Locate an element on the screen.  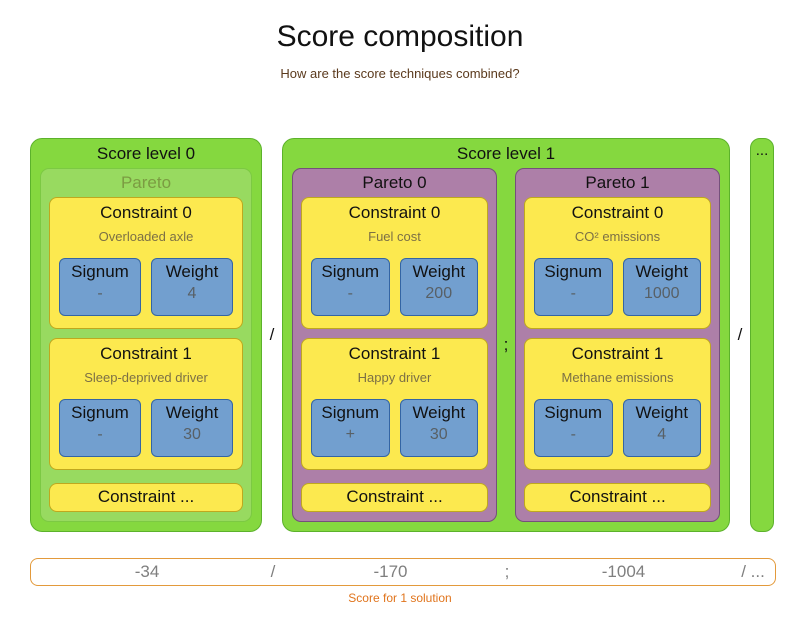
score-level-0-label: Score level 0 is located at coordinates (146, 153).